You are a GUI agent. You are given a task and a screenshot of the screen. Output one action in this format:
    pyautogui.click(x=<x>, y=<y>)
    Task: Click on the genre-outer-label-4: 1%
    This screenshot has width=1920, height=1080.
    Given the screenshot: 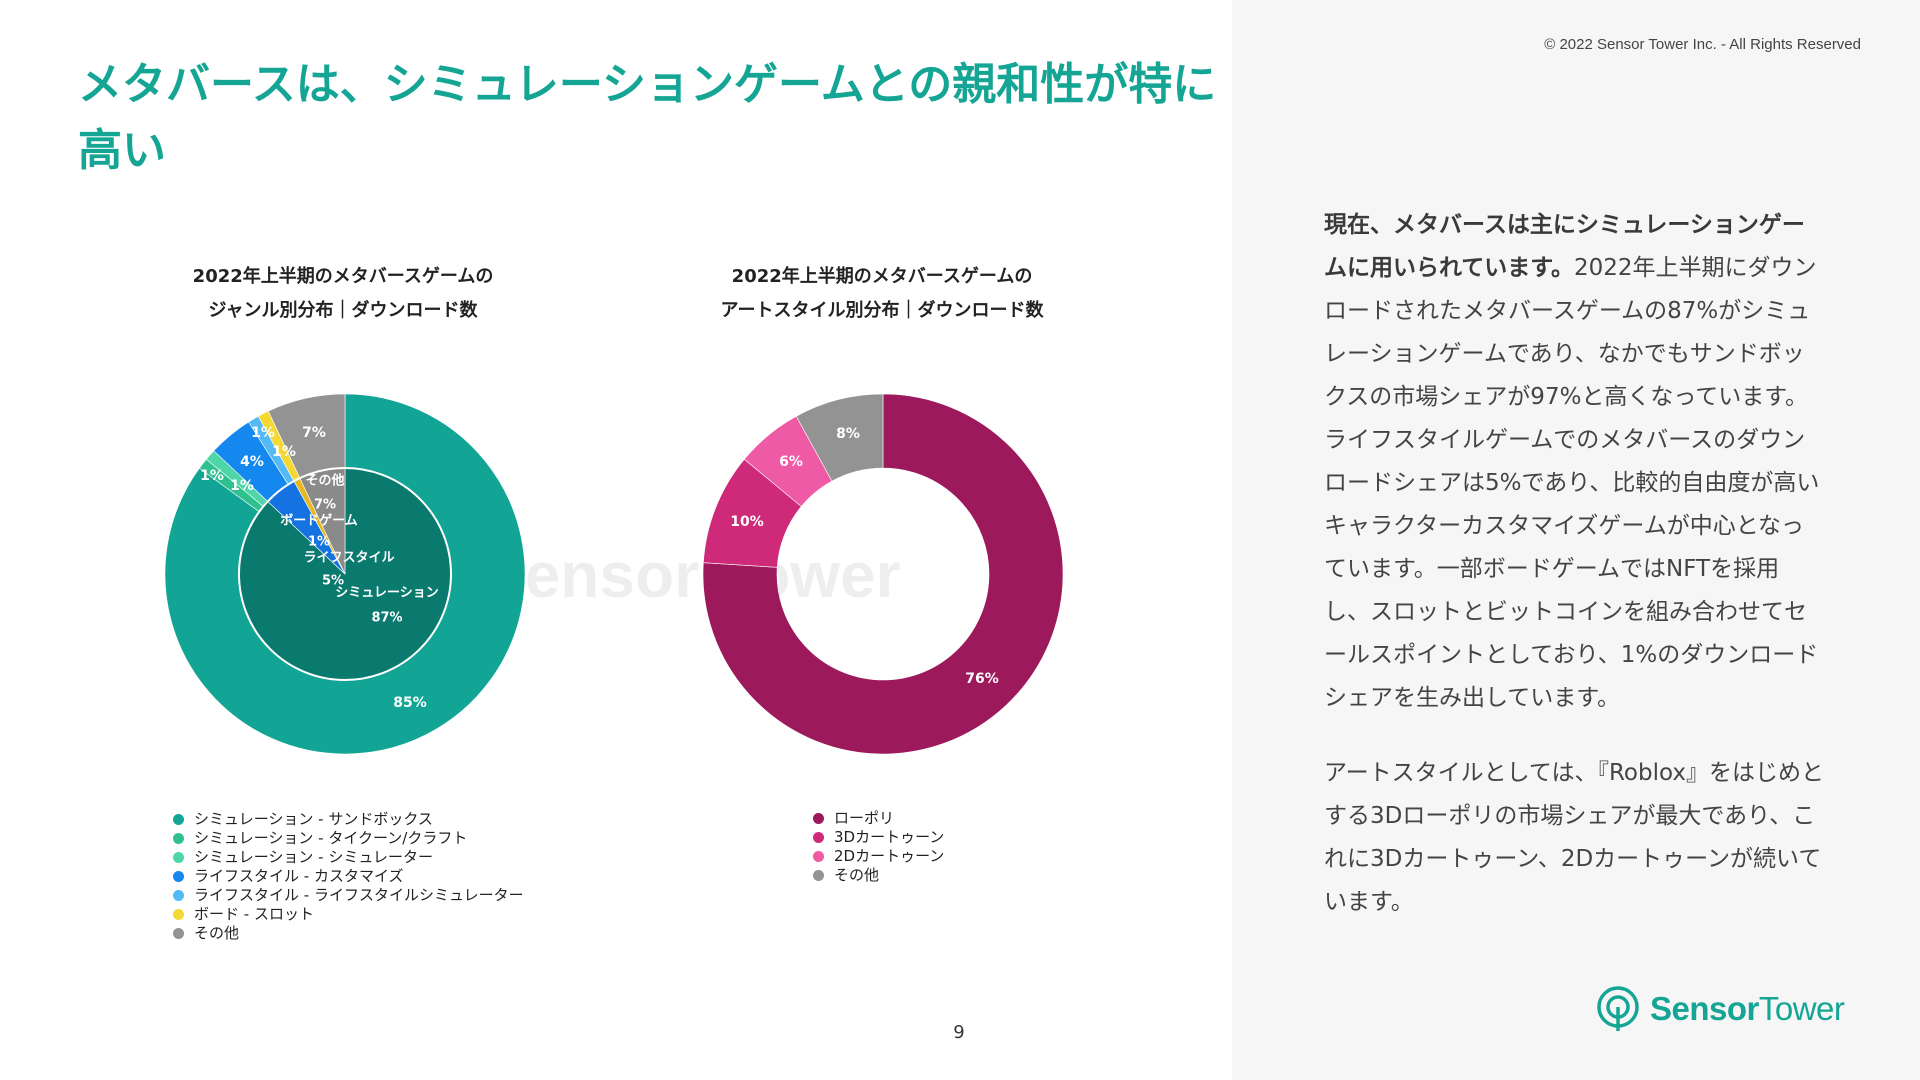 What is the action you would take?
    pyautogui.click(x=263, y=433)
    